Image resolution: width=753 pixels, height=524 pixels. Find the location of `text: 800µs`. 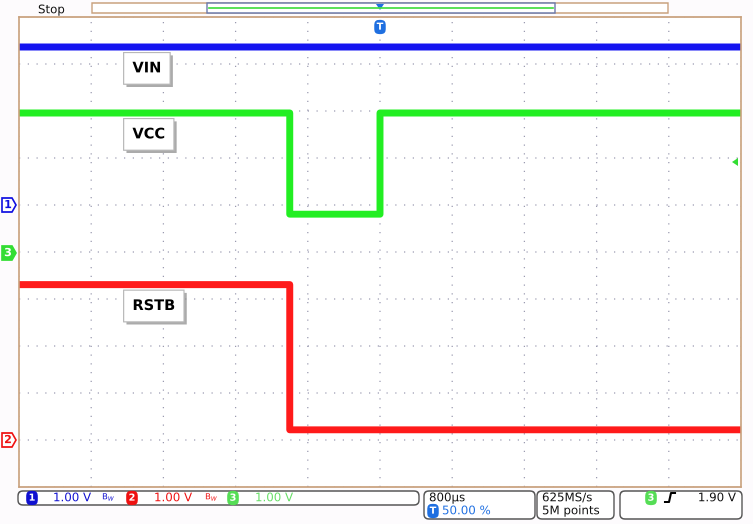

text: 800µs is located at coordinates (447, 498).